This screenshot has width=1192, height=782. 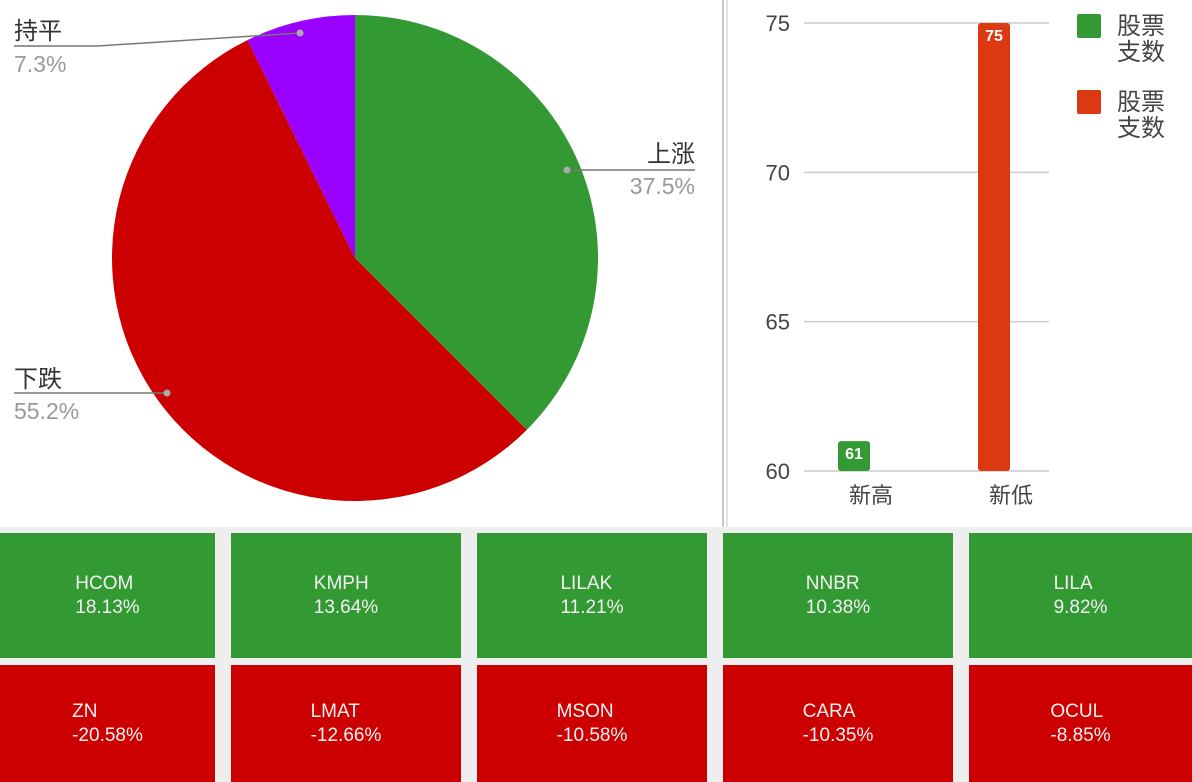 I want to click on y-tick-label: 75, so click(x=778, y=23).